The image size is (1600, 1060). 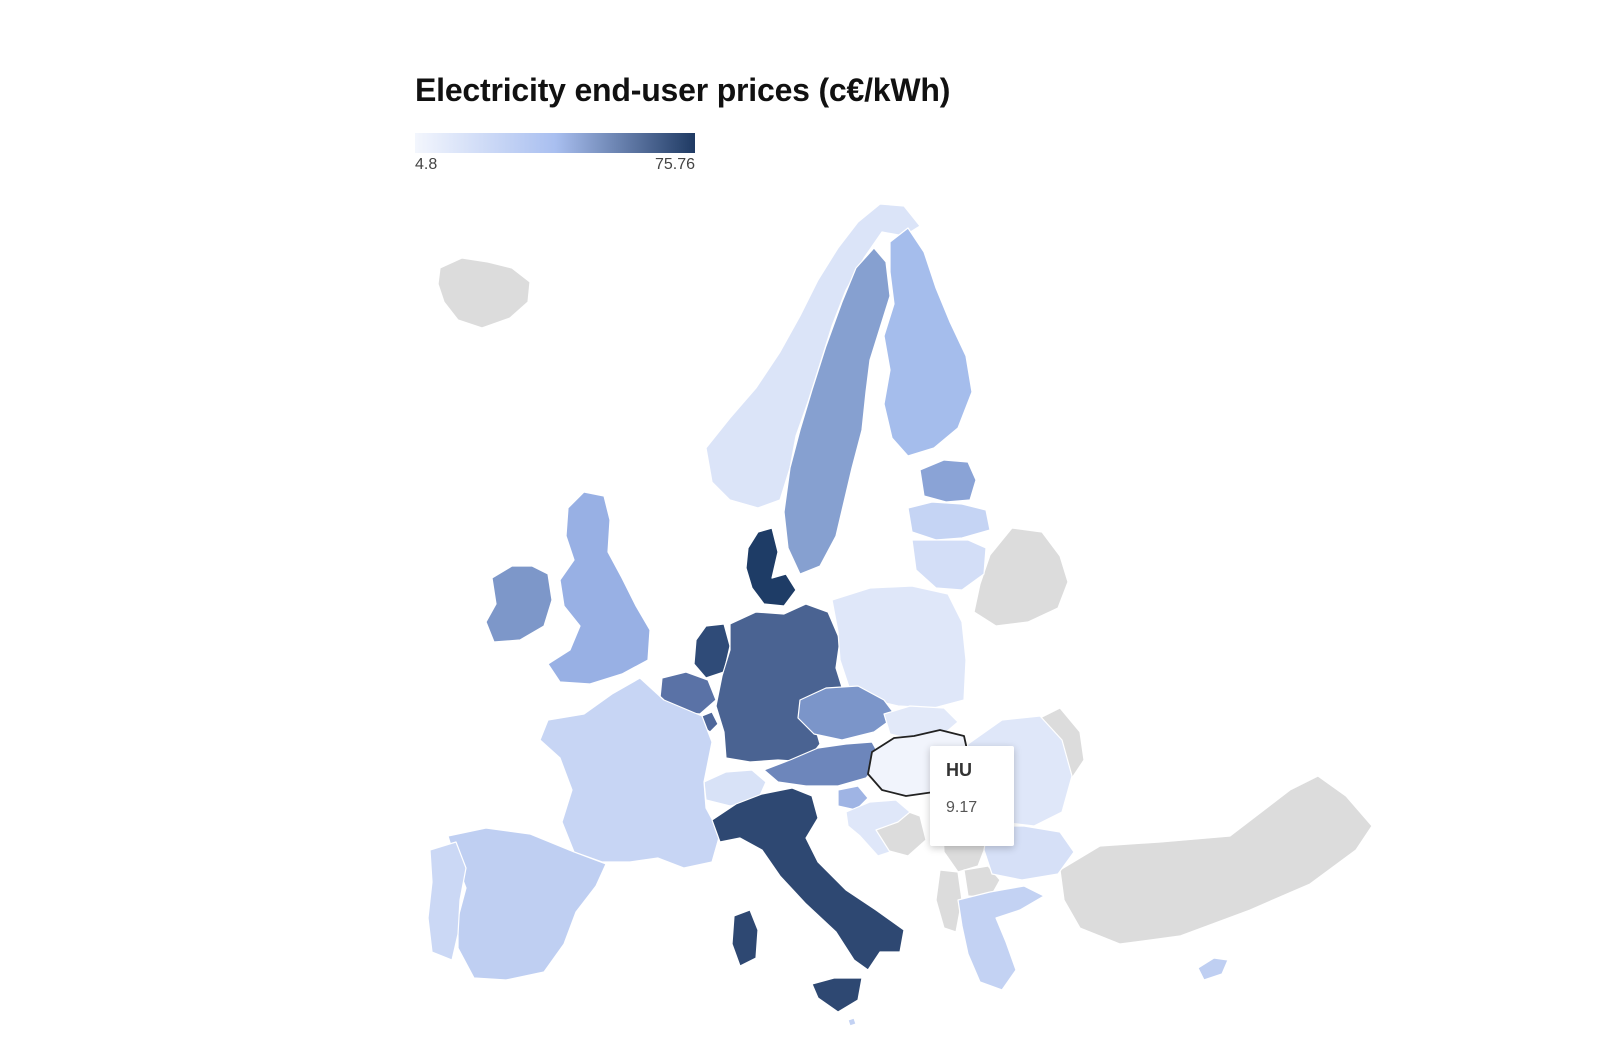 What do you see at coordinates (771, 567) in the screenshot?
I see `country-DK` at bounding box center [771, 567].